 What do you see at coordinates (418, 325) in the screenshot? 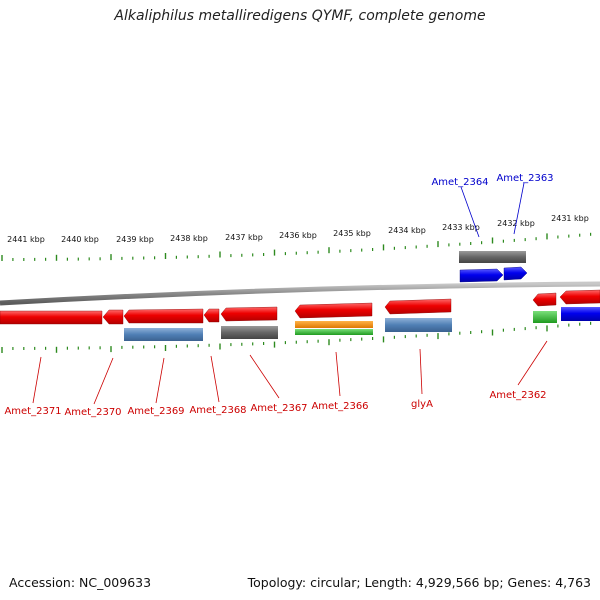
I see `feature-steel-block-glya` at bounding box center [418, 325].